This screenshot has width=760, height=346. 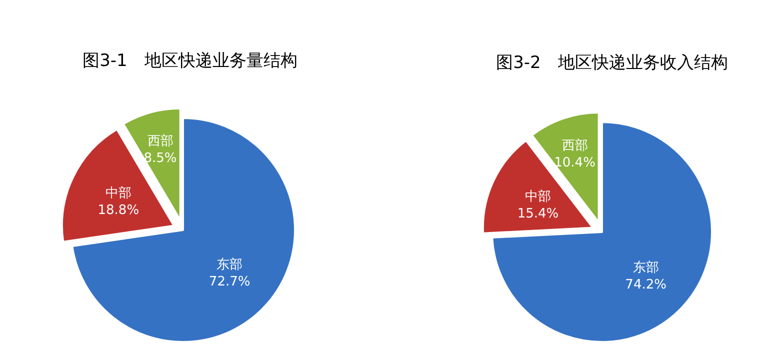 What do you see at coordinates (190, 61) in the screenshot?
I see `chart-title: 图3-1 地区快递业务量结构` at bounding box center [190, 61].